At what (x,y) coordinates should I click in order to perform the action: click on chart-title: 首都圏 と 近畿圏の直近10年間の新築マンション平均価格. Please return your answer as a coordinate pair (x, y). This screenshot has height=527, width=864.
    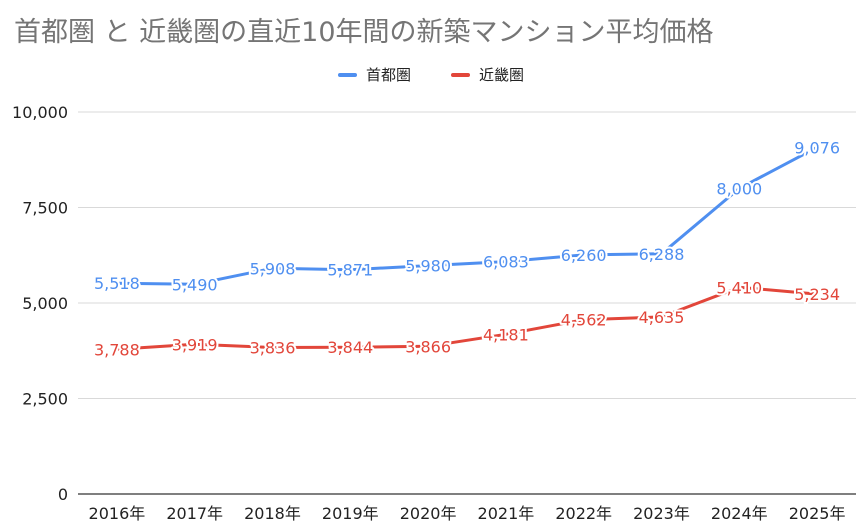
    Looking at the image, I should click on (364, 32).